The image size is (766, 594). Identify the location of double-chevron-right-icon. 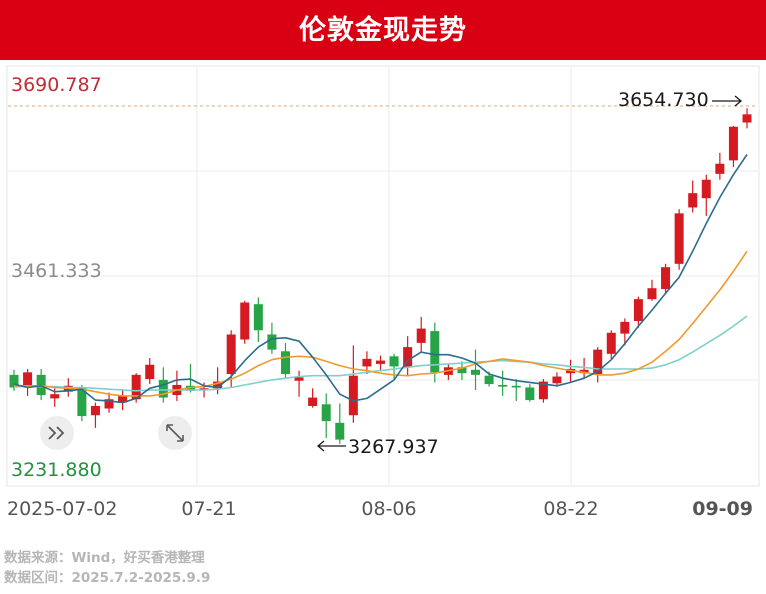
(56, 433).